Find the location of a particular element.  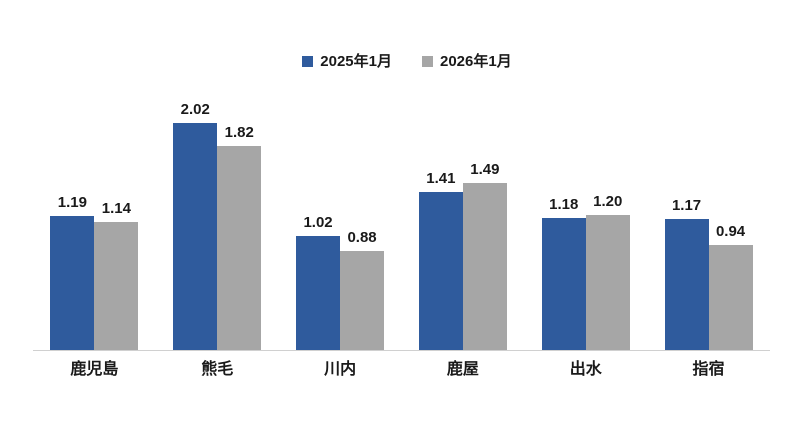

bar-wrap: 1.49 is located at coordinates (484, 255).